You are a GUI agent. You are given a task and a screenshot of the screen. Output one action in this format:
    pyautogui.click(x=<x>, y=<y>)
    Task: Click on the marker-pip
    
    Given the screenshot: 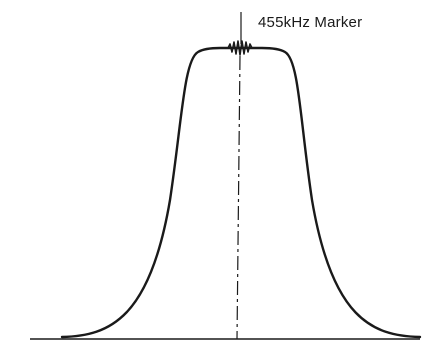 What is the action you would take?
    pyautogui.click(x=240, y=48)
    